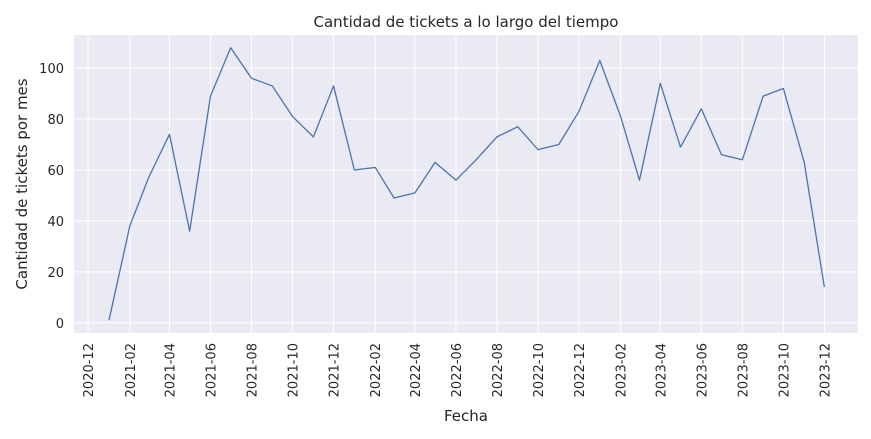 Image resolution: width=871 pixels, height=439 pixels. I want to click on x-tick-label: 2021-08, so click(253, 370).